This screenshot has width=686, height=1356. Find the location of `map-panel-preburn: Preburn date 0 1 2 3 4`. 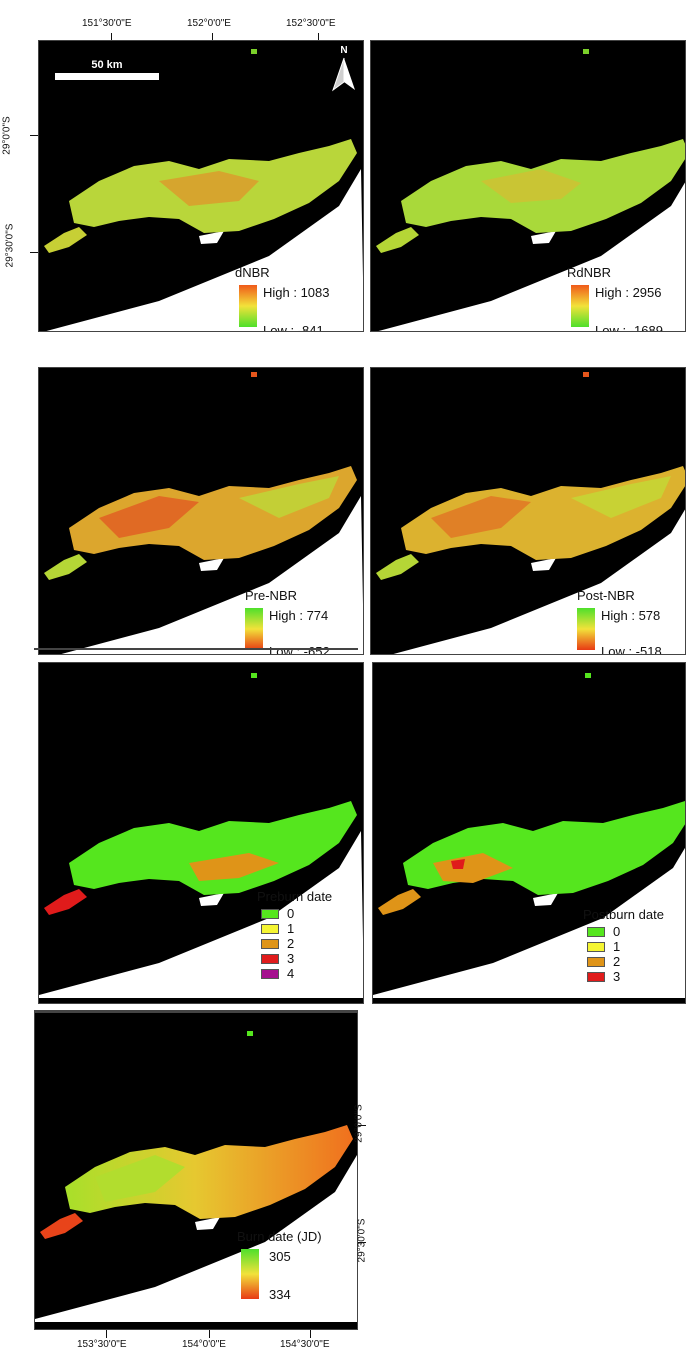

map-panel-preburn: Preburn date 0 1 2 3 4 is located at coordinates (201, 833).